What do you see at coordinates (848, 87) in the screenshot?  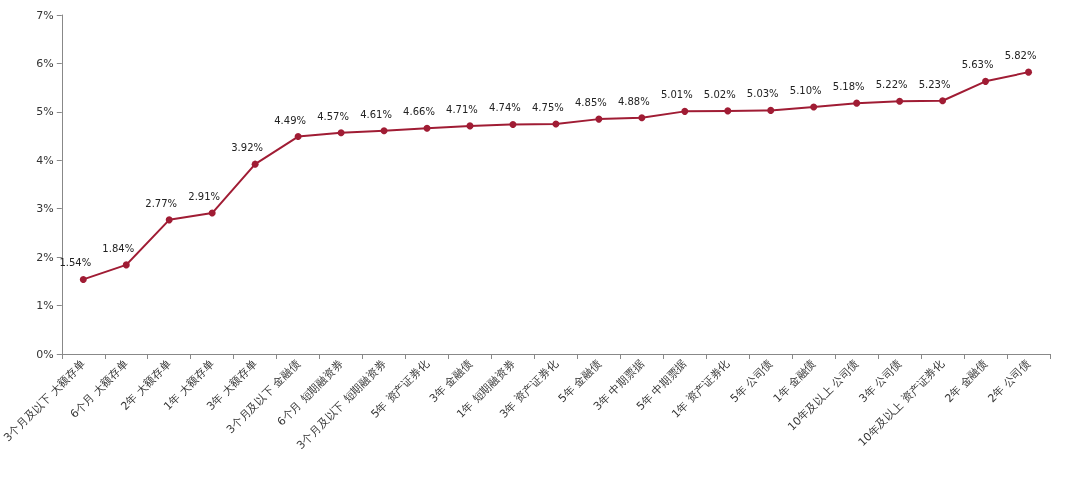 I see `data-label: 5.18%` at bounding box center [848, 87].